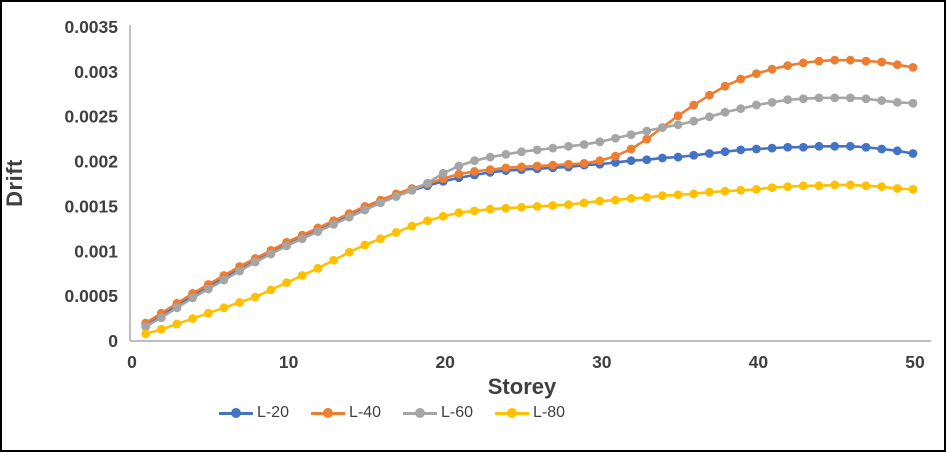 This screenshot has width=946, height=452. What do you see at coordinates (549, 412) in the screenshot?
I see `legend-label: L-80` at bounding box center [549, 412].